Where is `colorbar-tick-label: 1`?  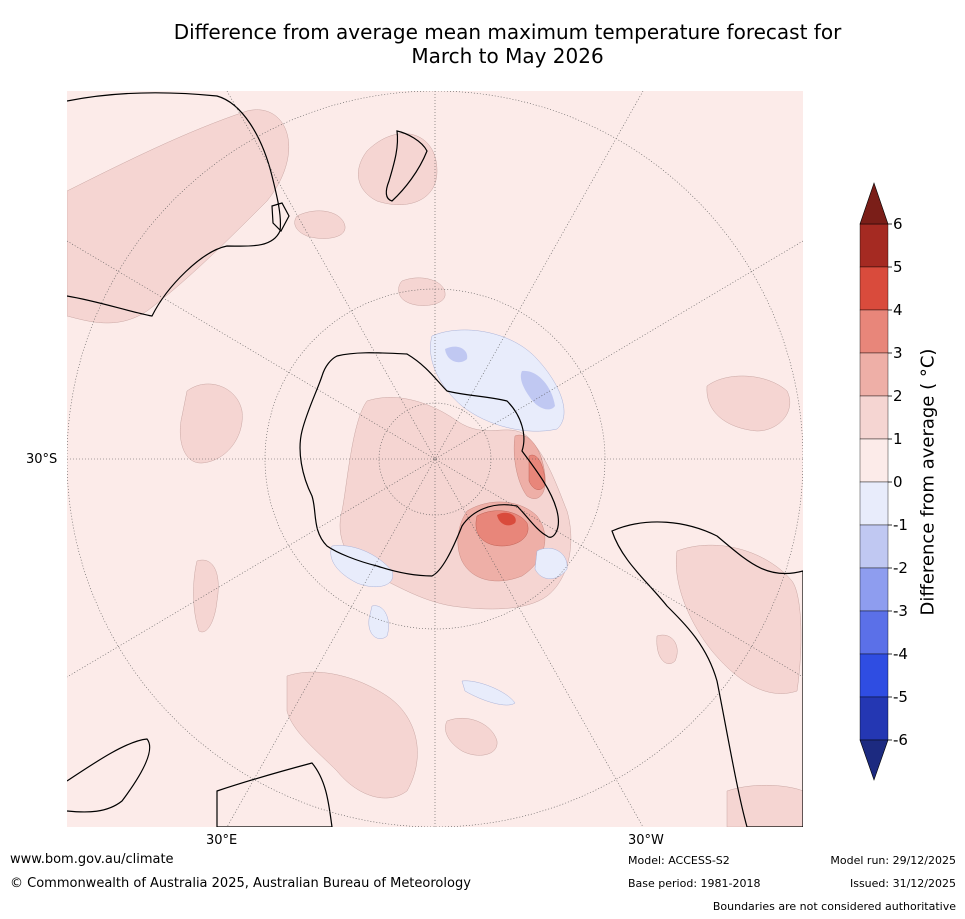
colorbar-tick-label: 1 is located at coordinates (898, 439).